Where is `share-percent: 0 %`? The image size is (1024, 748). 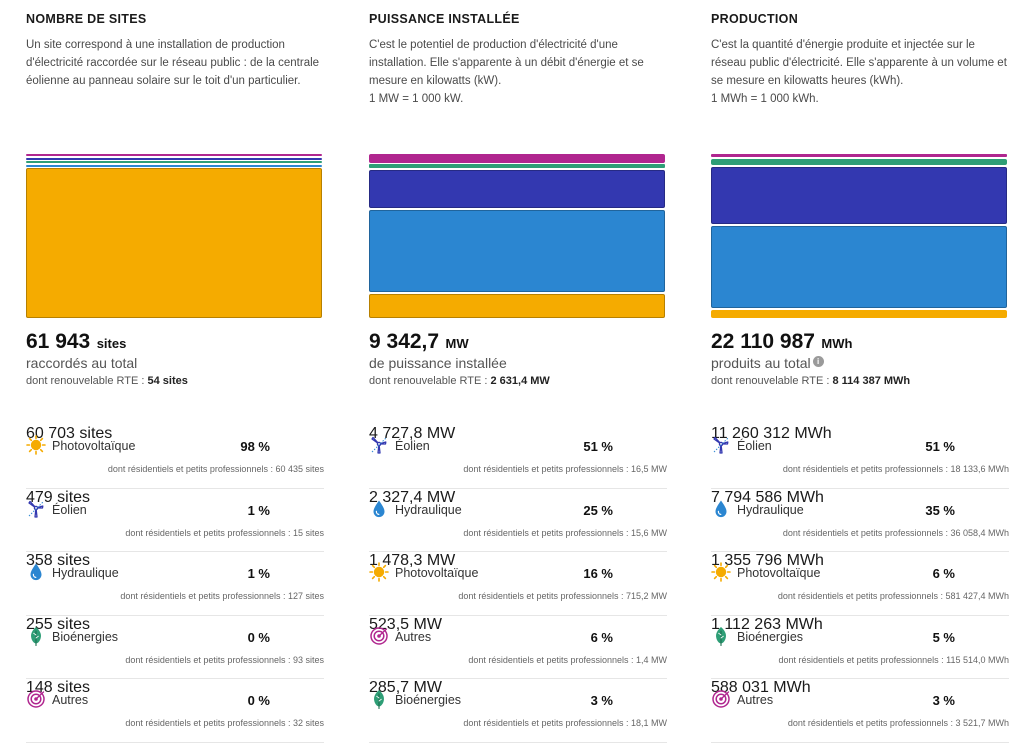 share-percent: 0 % is located at coordinates (258, 637).